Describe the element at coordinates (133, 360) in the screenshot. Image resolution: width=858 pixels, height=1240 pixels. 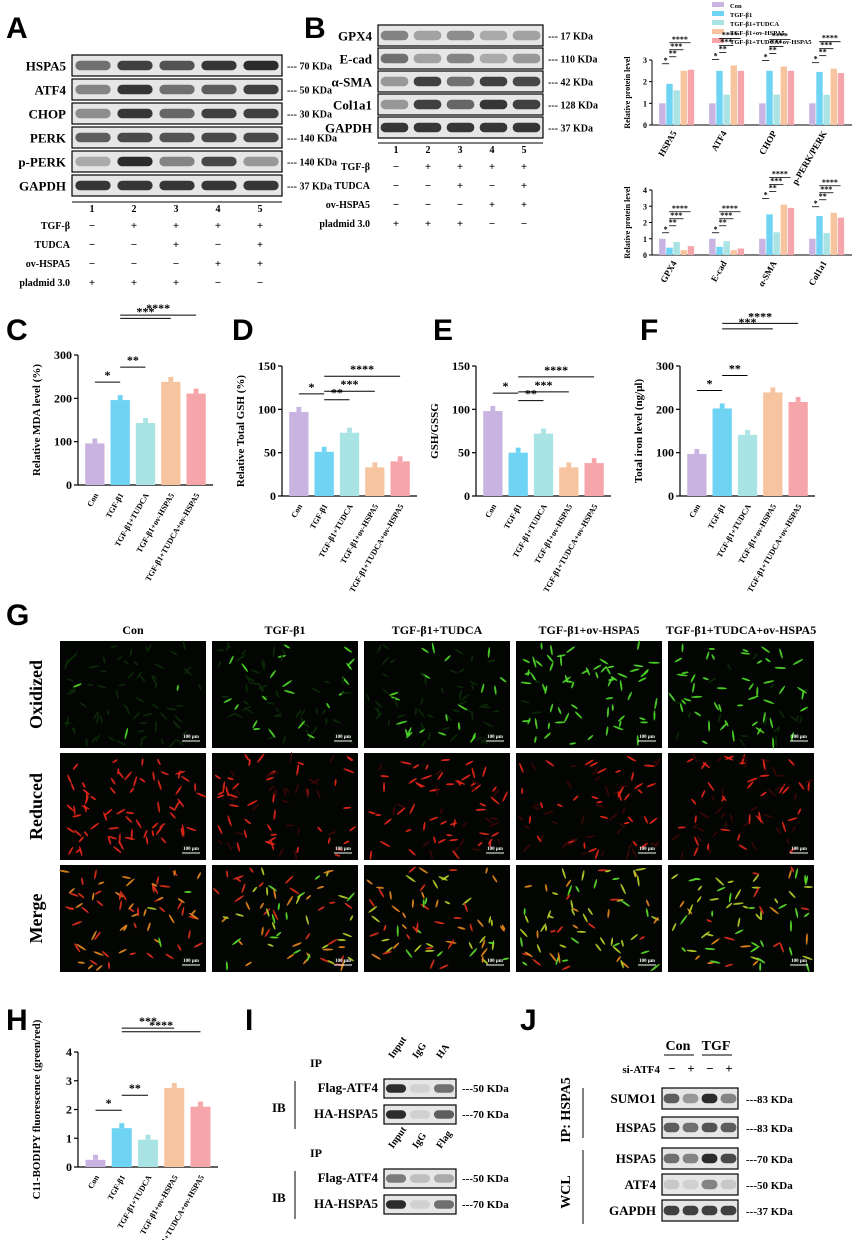
I see `sig-star: **` at that location.